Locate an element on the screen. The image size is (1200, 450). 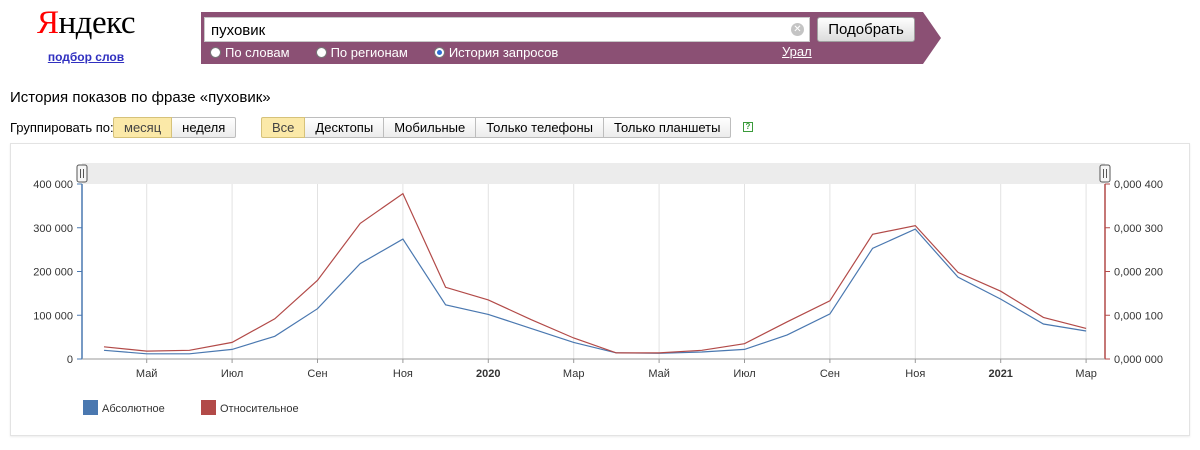
left-tick-label: 0 is located at coordinates (70, 360).